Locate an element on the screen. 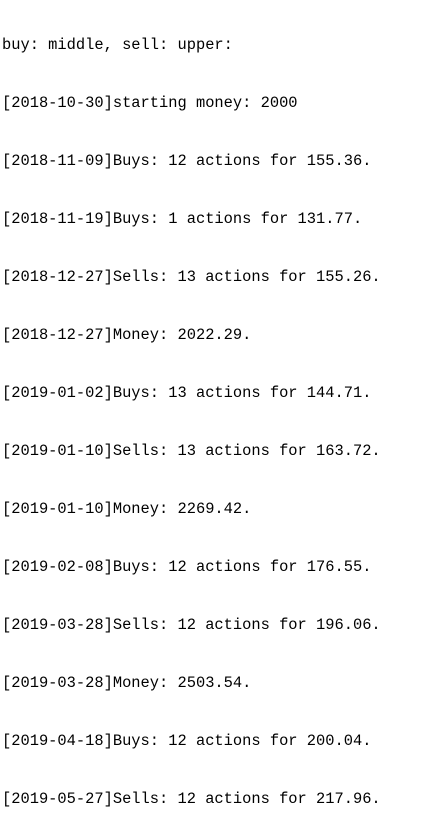  log-line-money: [2019-01-10]Money: 2269.42. is located at coordinates (127, 508).